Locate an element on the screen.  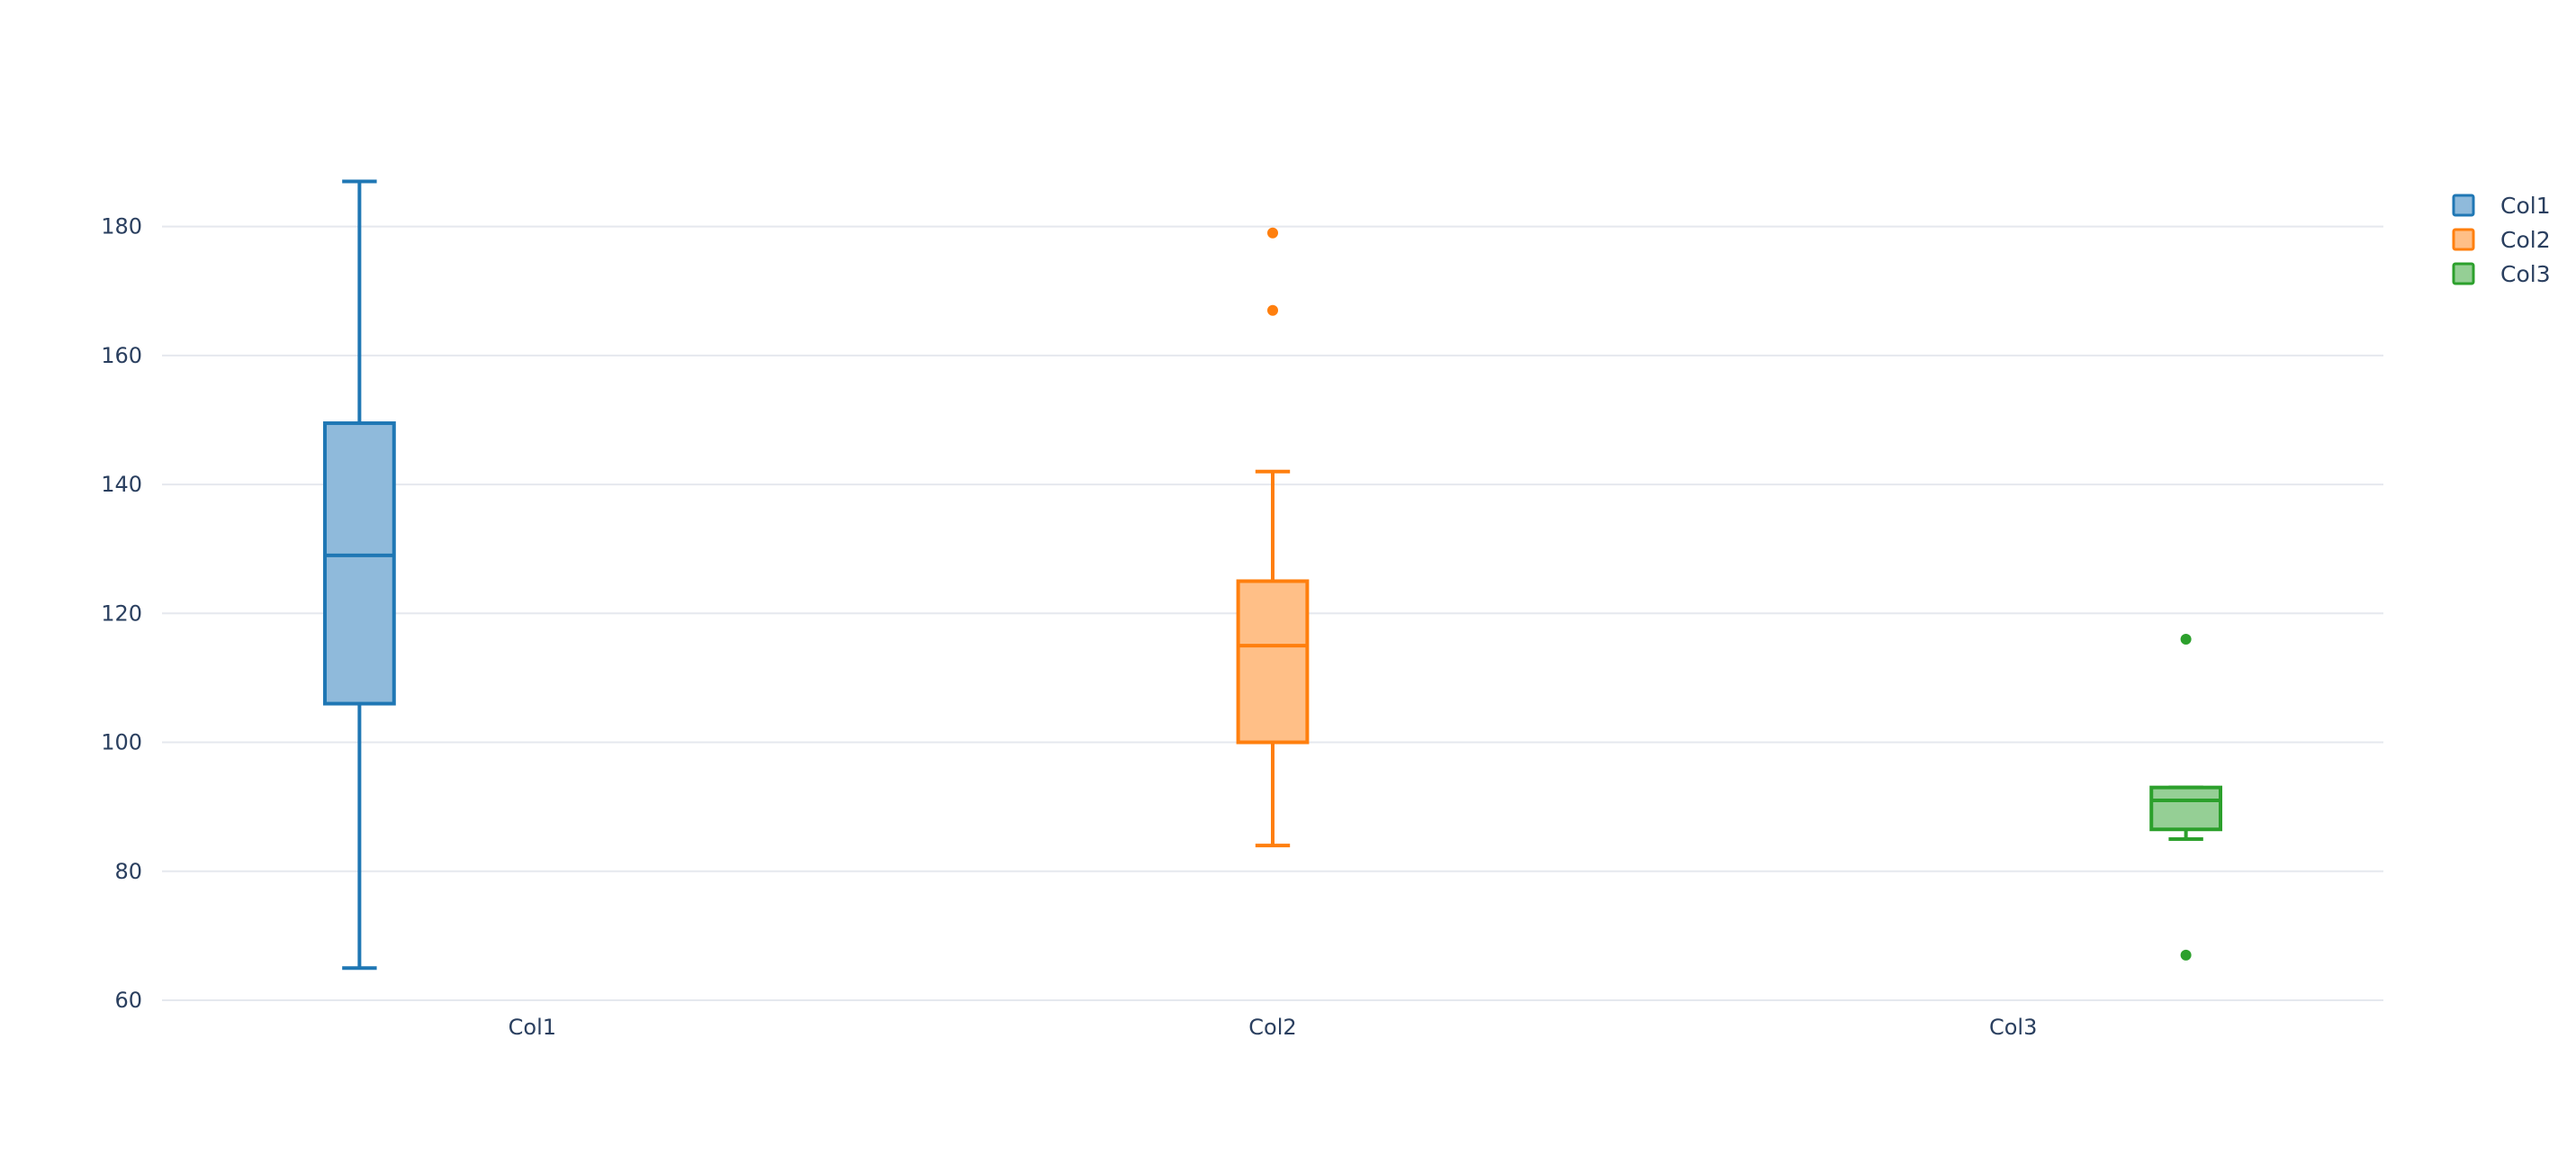
legend-item-col1: Col1 is located at coordinates (2501, 206).